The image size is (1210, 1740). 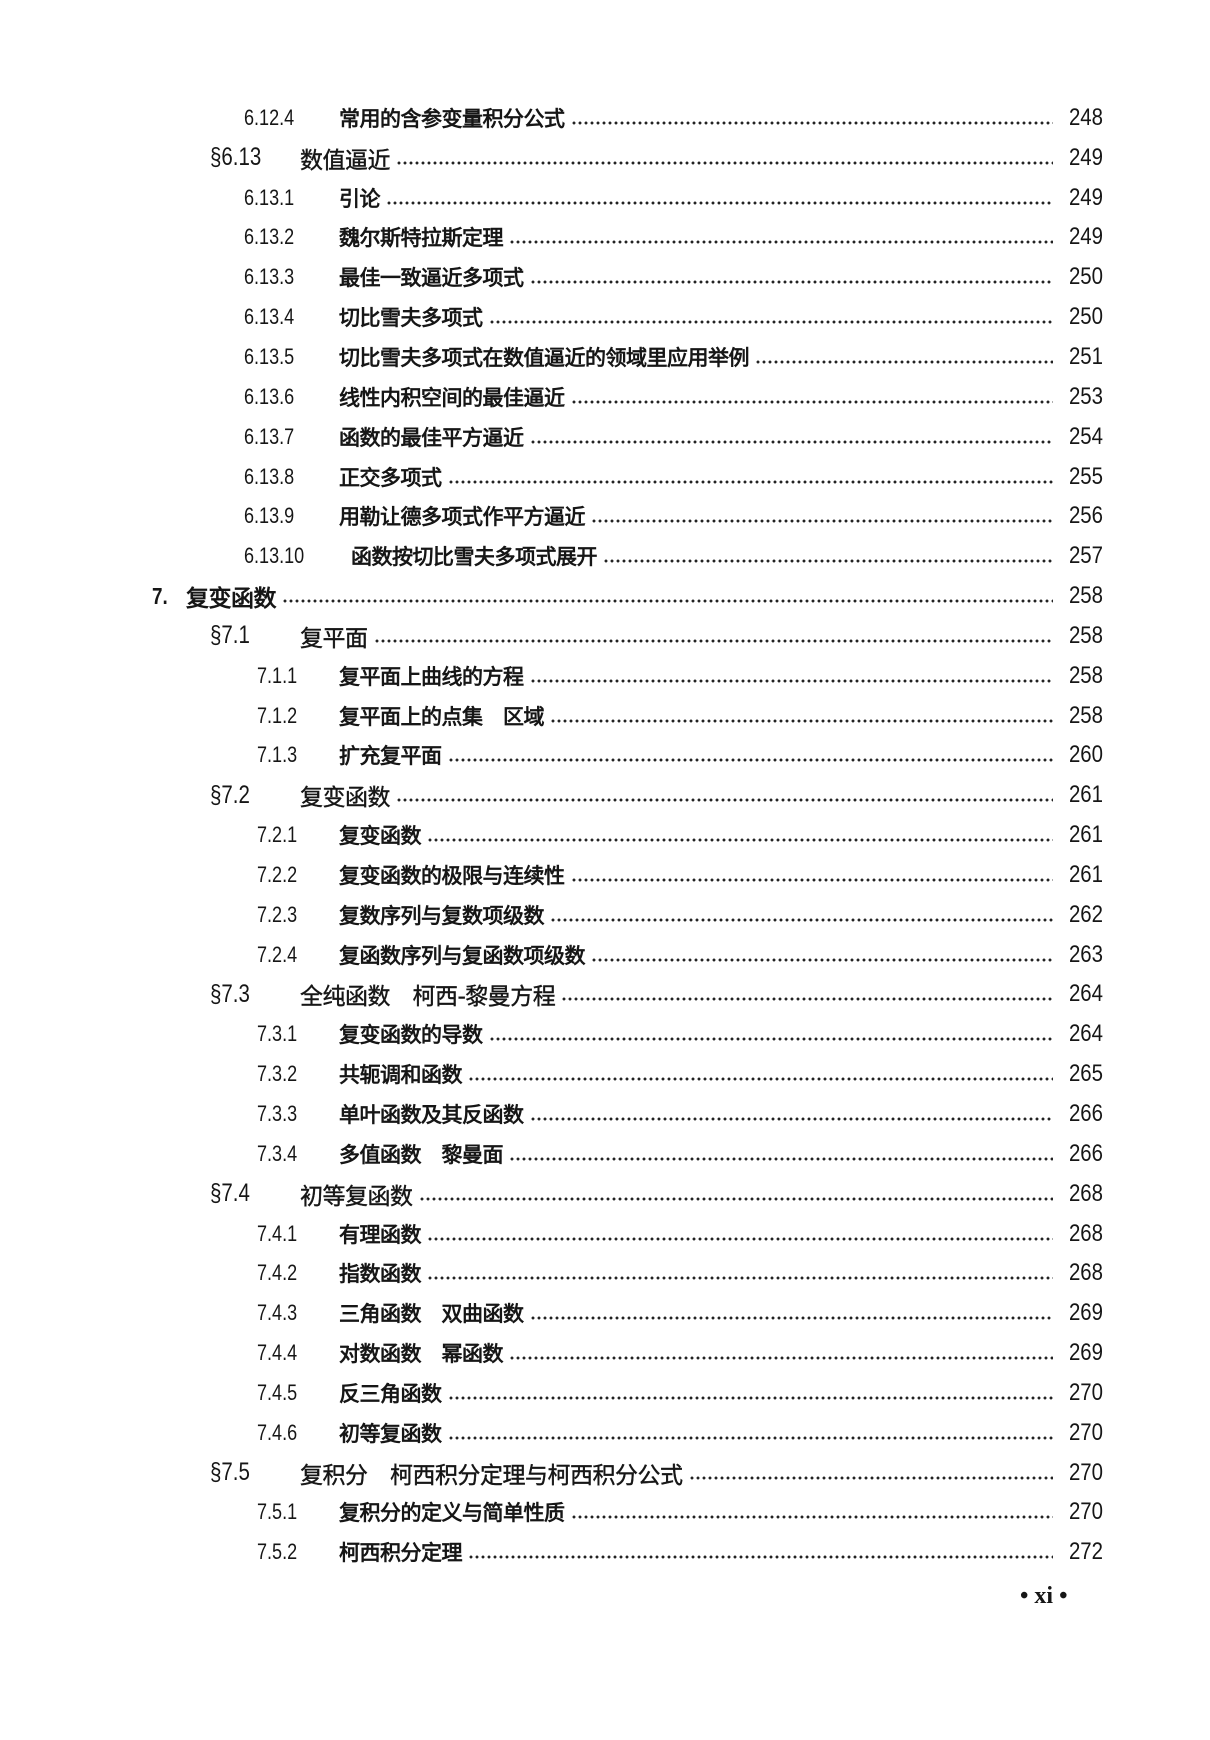 I want to click on entry-title: 最佳一致逼近多项式, so click(x=431, y=278).